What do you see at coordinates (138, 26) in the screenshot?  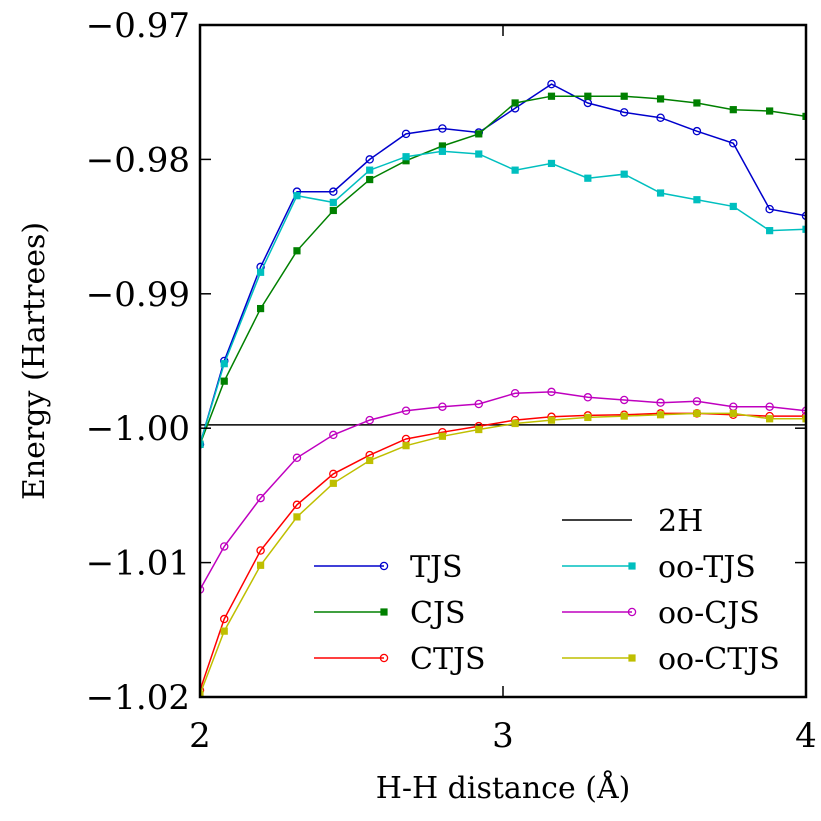 I see `y-tick-label: −0.97` at bounding box center [138, 26].